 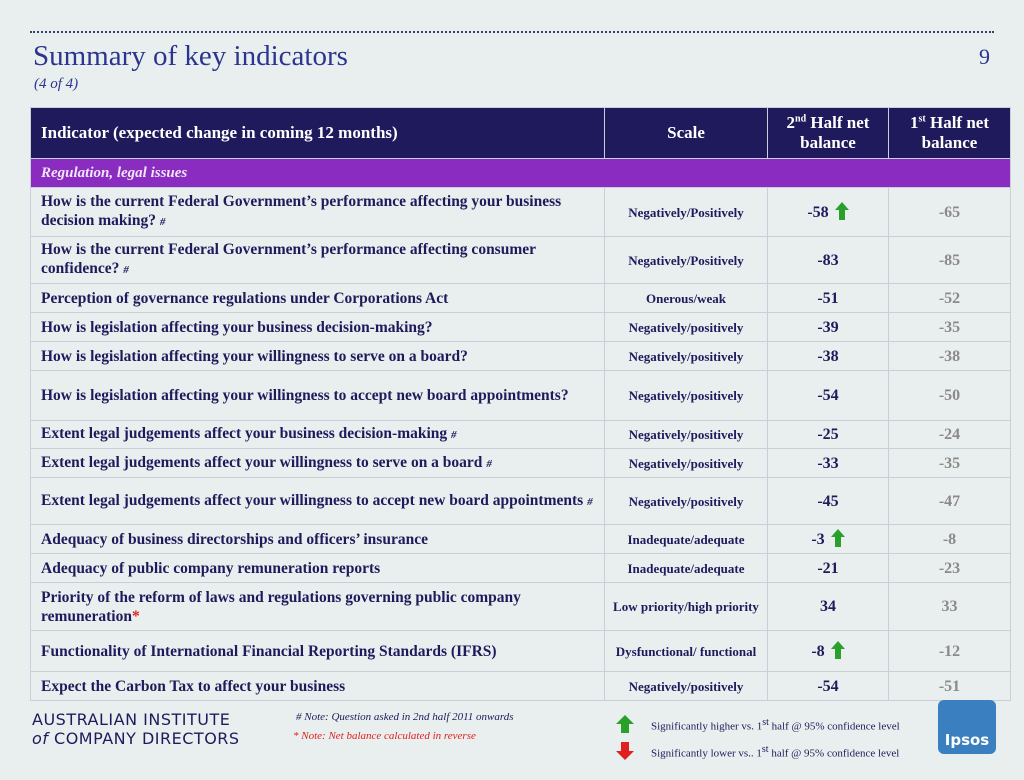 What do you see at coordinates (949, 651) in the screenshot?
I see `first-half: -12` at bounding box center [949, 651].